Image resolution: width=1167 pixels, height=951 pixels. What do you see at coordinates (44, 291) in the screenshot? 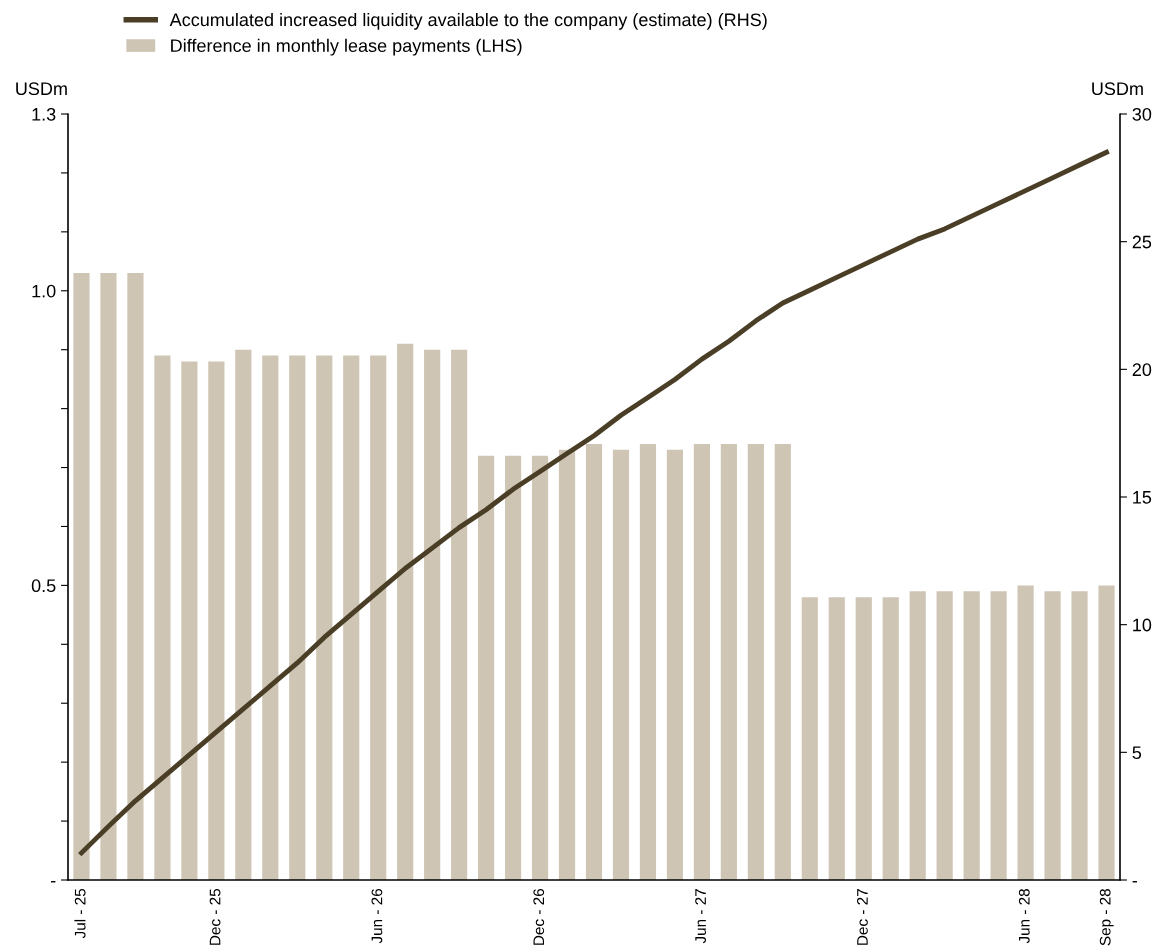
I see `y-tick-label: 1.0` at bounding box center [44, 291].